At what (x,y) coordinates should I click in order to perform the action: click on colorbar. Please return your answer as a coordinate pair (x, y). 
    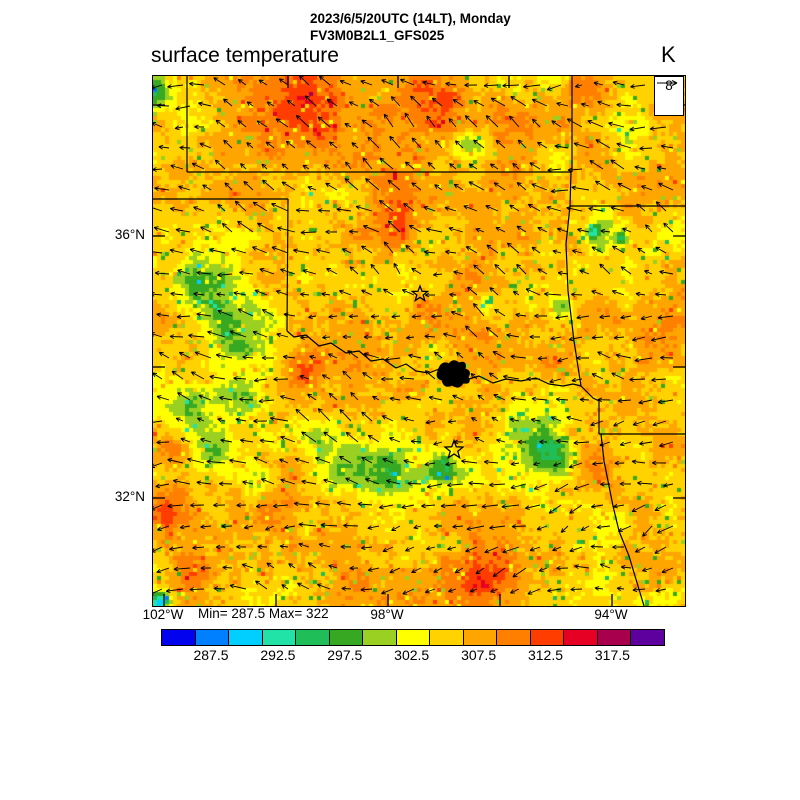
    Looking at the image, I should click on (413, 637).